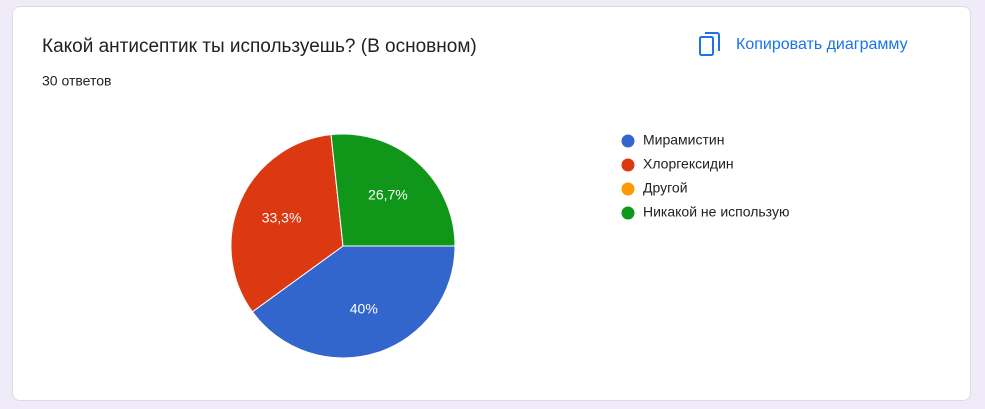 This screenshot has width=985, height=409. What do you see at coordinates (688, 164) in the screenshot?
I see `legend-label: Хлоргексидин` at bounding box center [688, 164].